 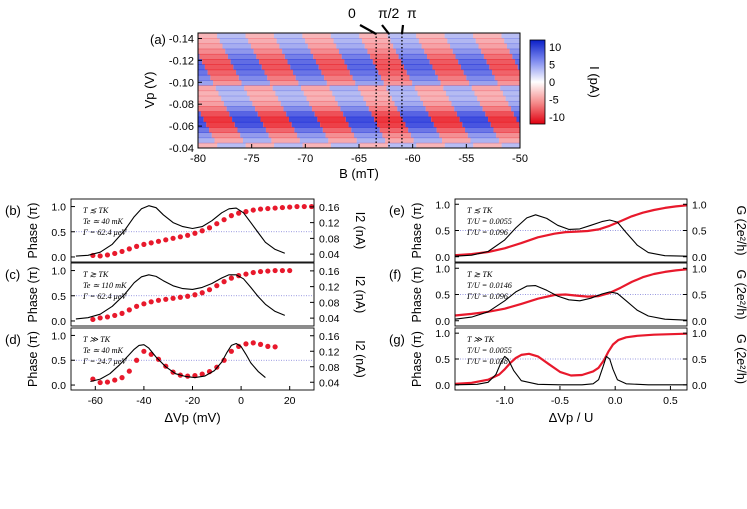 I want to click on y-tick-label-a: -0.12, so click(x=181, y=61).